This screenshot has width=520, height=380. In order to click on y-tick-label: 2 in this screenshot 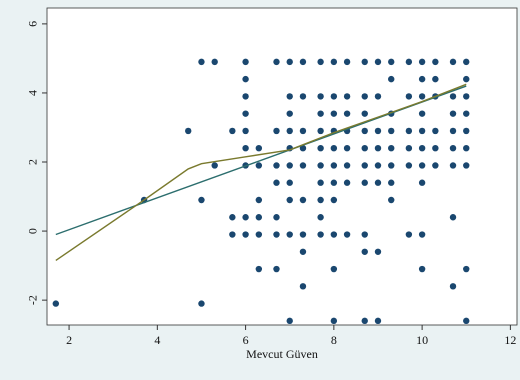, I will do `click(33, 162)`.